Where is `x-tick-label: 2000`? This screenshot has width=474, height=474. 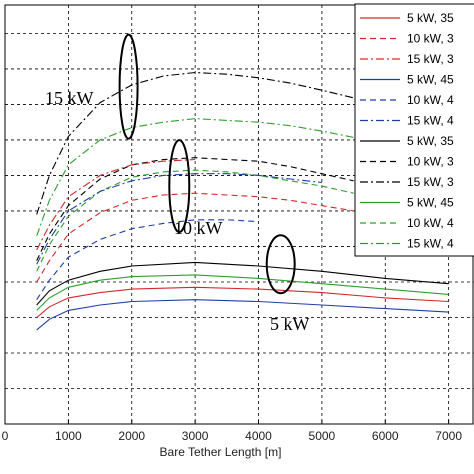
x-tick-label: 2000 is located at coordinates (131, 436).